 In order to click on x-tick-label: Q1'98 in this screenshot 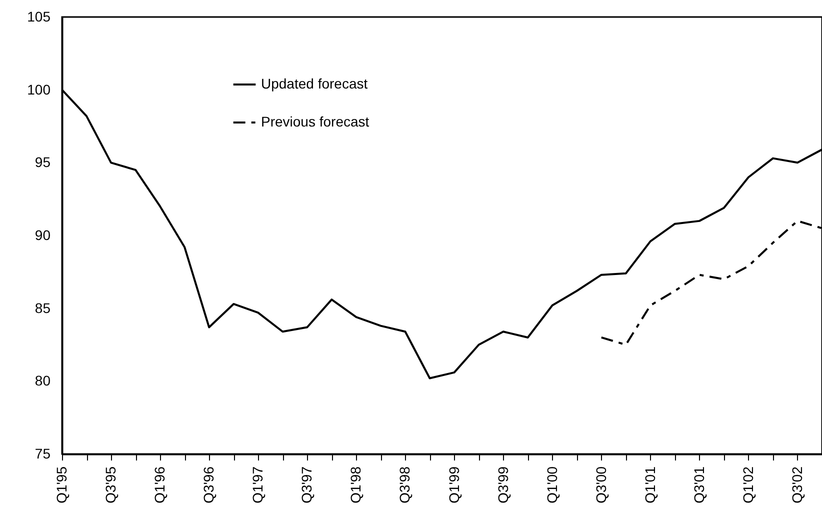, I will do `click(356, 485)`.